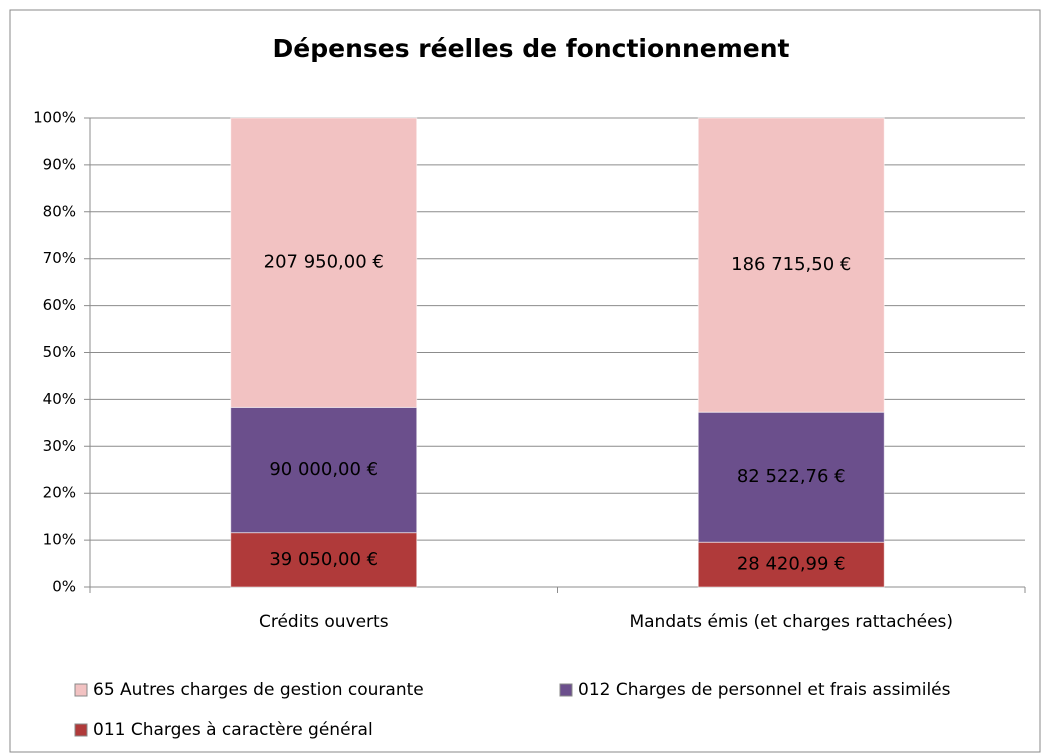  I want to click on y-tick-label: 100%, so click(54, 118).